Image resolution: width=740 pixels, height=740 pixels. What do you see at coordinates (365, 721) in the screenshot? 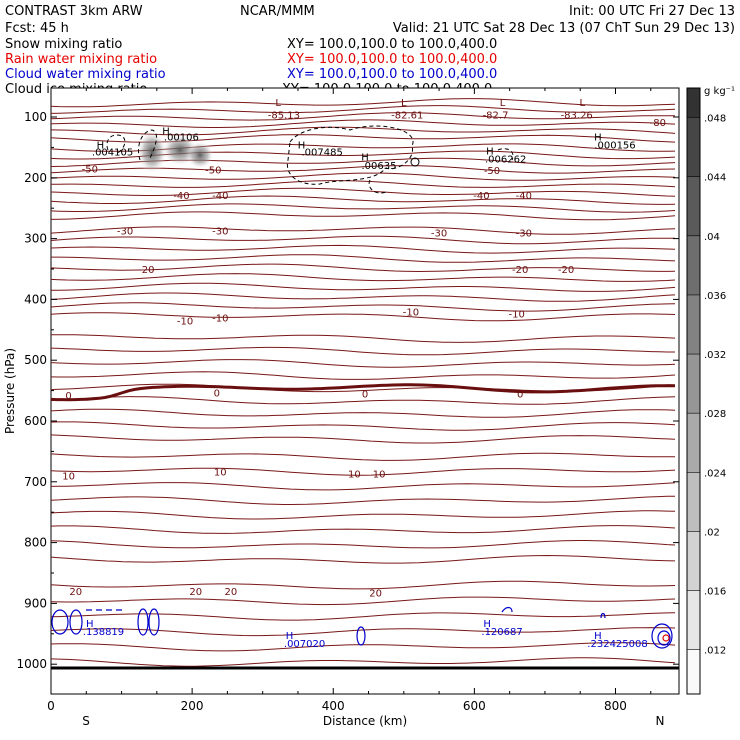
I see `x-axis-label: Distance (km)` at bounding box center [365, 721].